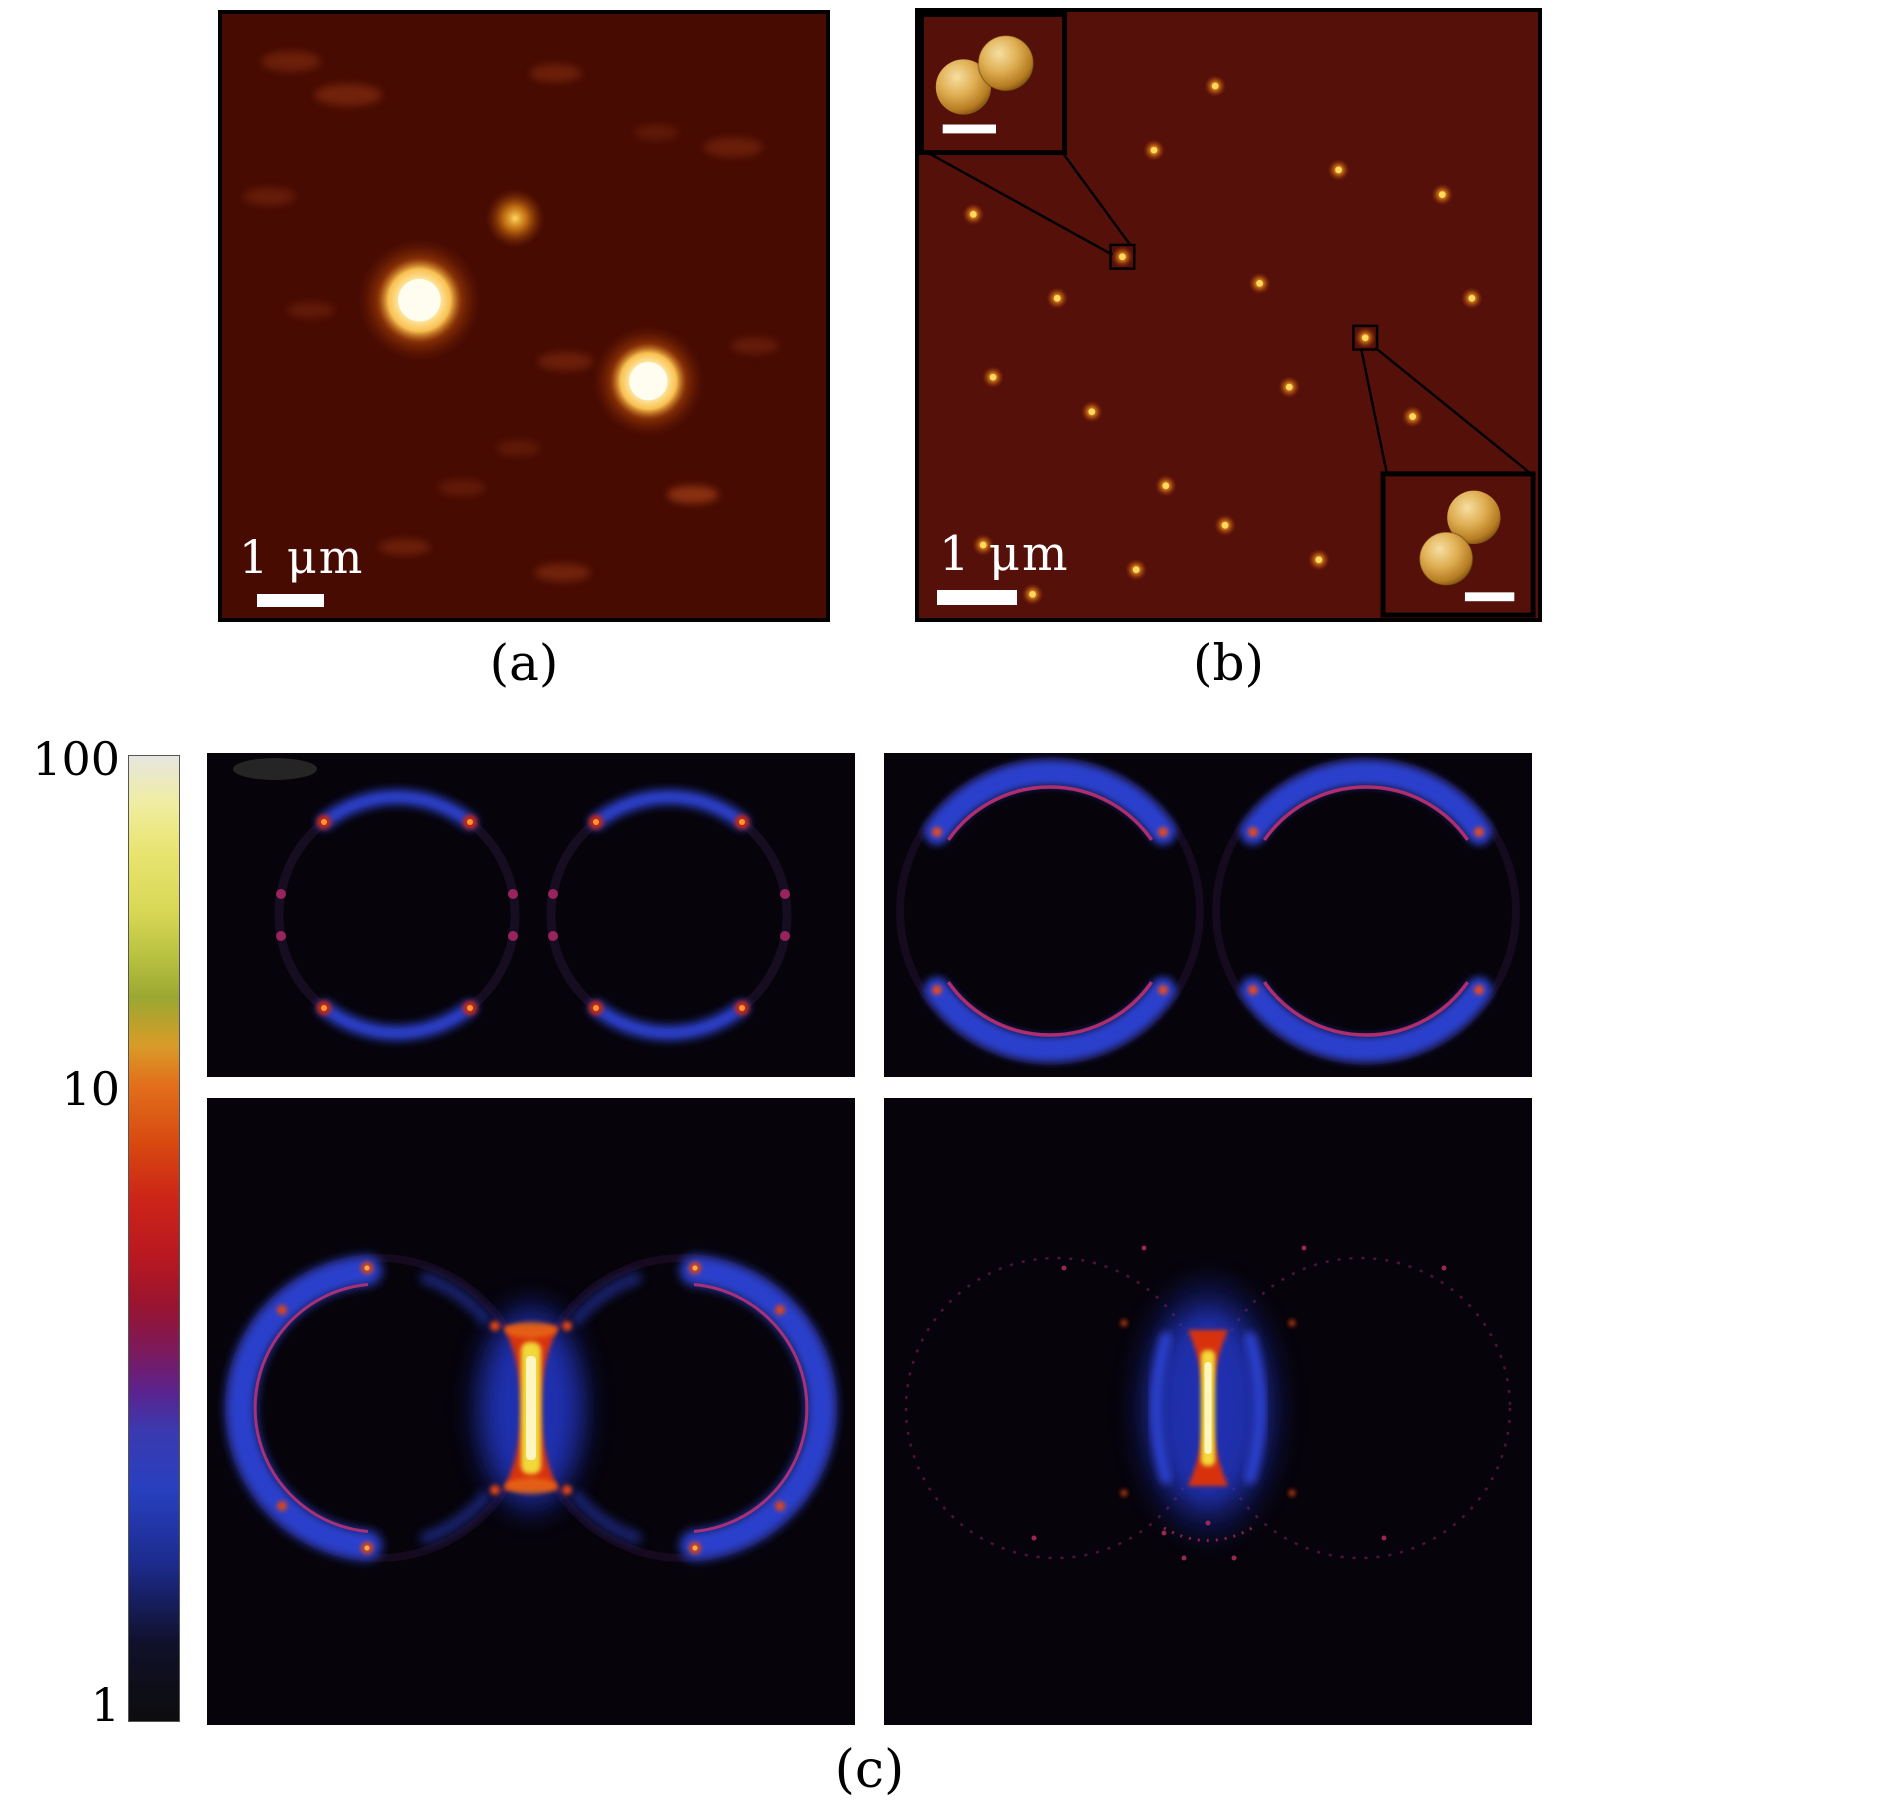  Describe the element at coordinates (1458, 544) in the screenshot. I see `inset-dimer-bottom-right` at that location.